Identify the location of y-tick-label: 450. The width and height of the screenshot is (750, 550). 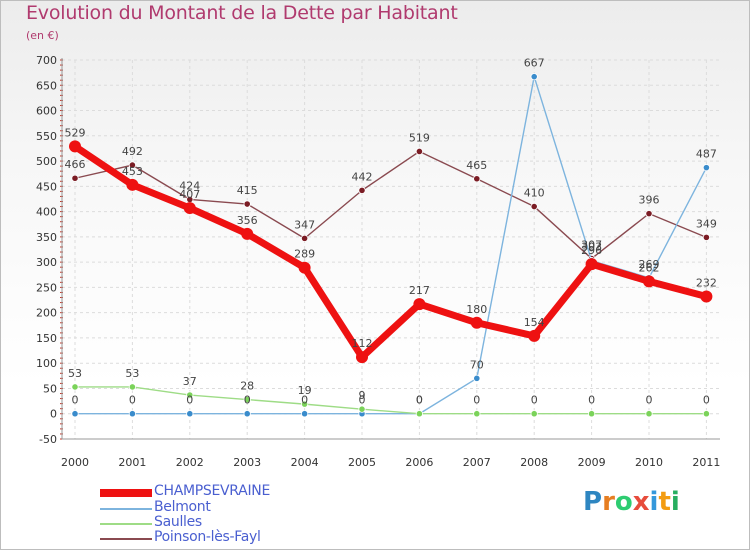
(46, 186).